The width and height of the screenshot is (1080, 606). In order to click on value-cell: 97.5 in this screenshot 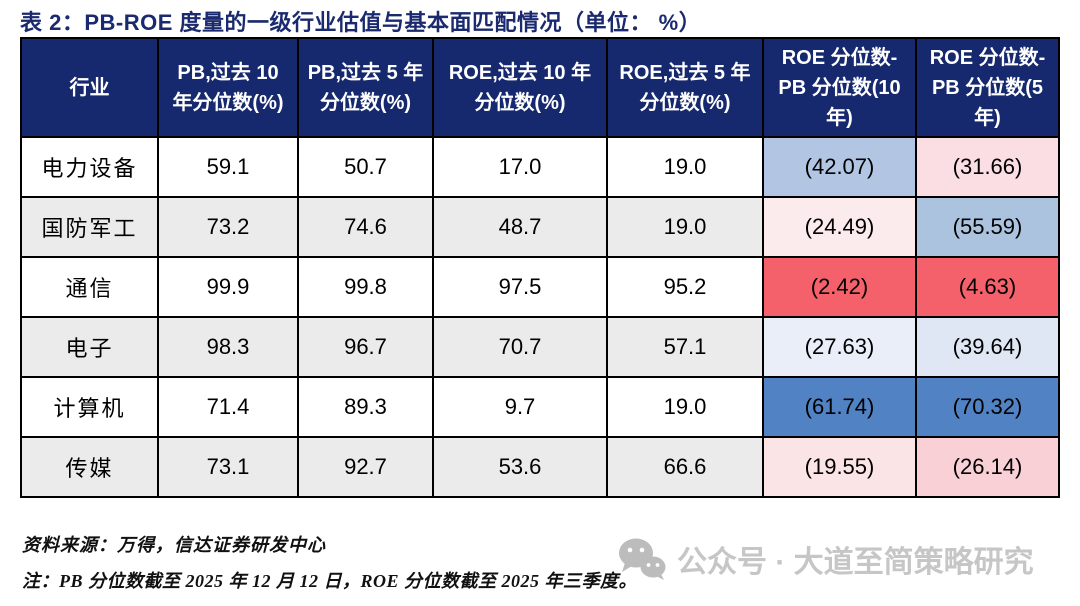, I will do `click(520, 287)`.